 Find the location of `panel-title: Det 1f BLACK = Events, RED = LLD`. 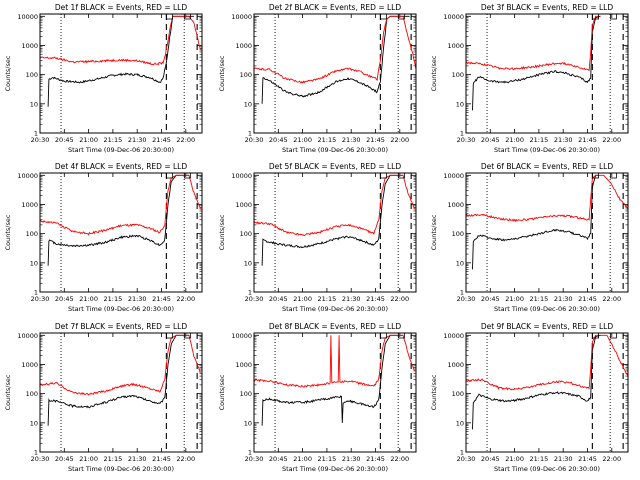

panel-title: Det 1f BLACK = Events, RED = LLD is located at coordinates (121, 7).